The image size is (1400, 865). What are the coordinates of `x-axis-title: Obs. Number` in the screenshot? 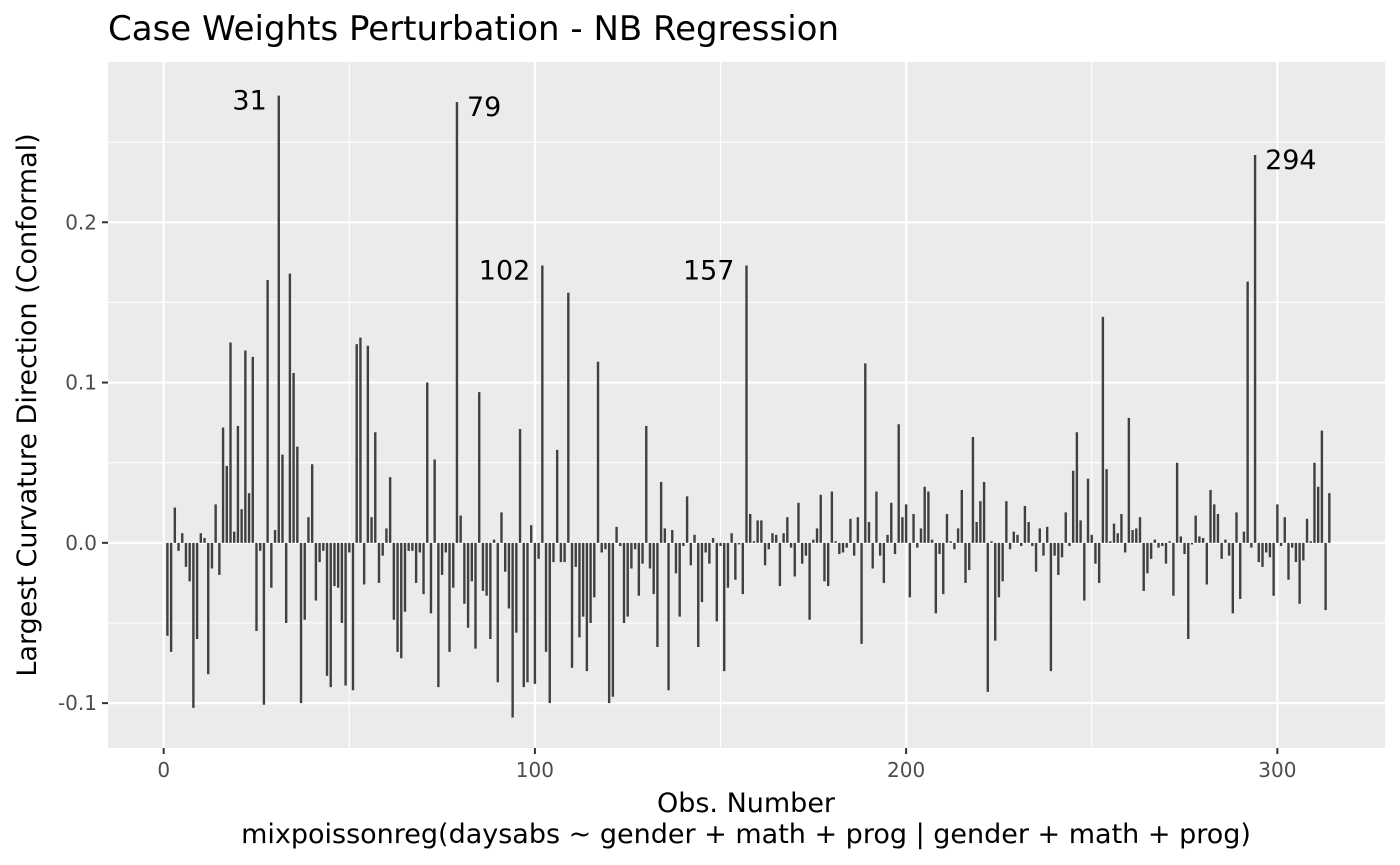 It's located at (746, 803).